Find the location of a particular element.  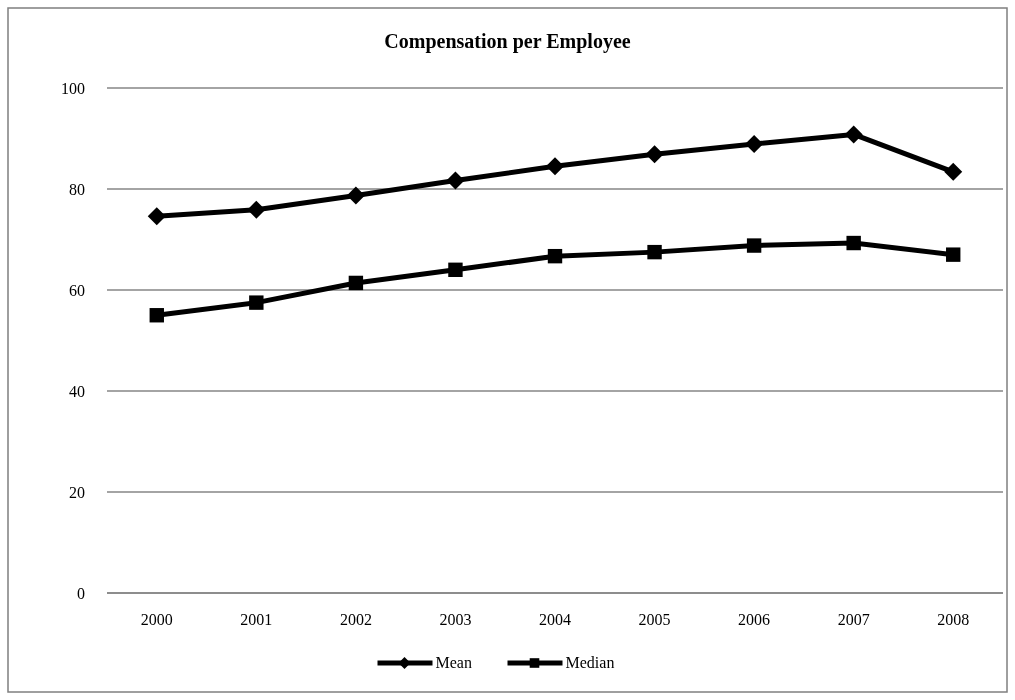

legend-label: Median is located at coordinates (590, 662).